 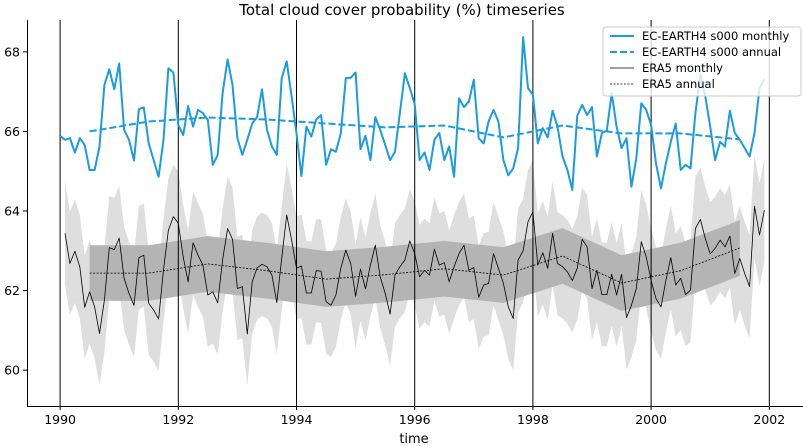 What do you see at coordinates (651, 419) in the screenshot?
I see `x-tick-label: 2000` at bounding box center [651, 419].